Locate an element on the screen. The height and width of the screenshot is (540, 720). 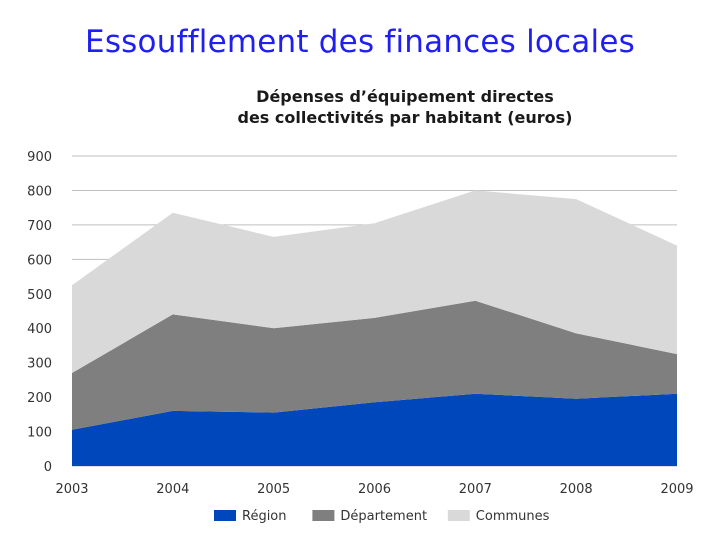
y-tick-label: 400 is located at coordinates (39, 329).